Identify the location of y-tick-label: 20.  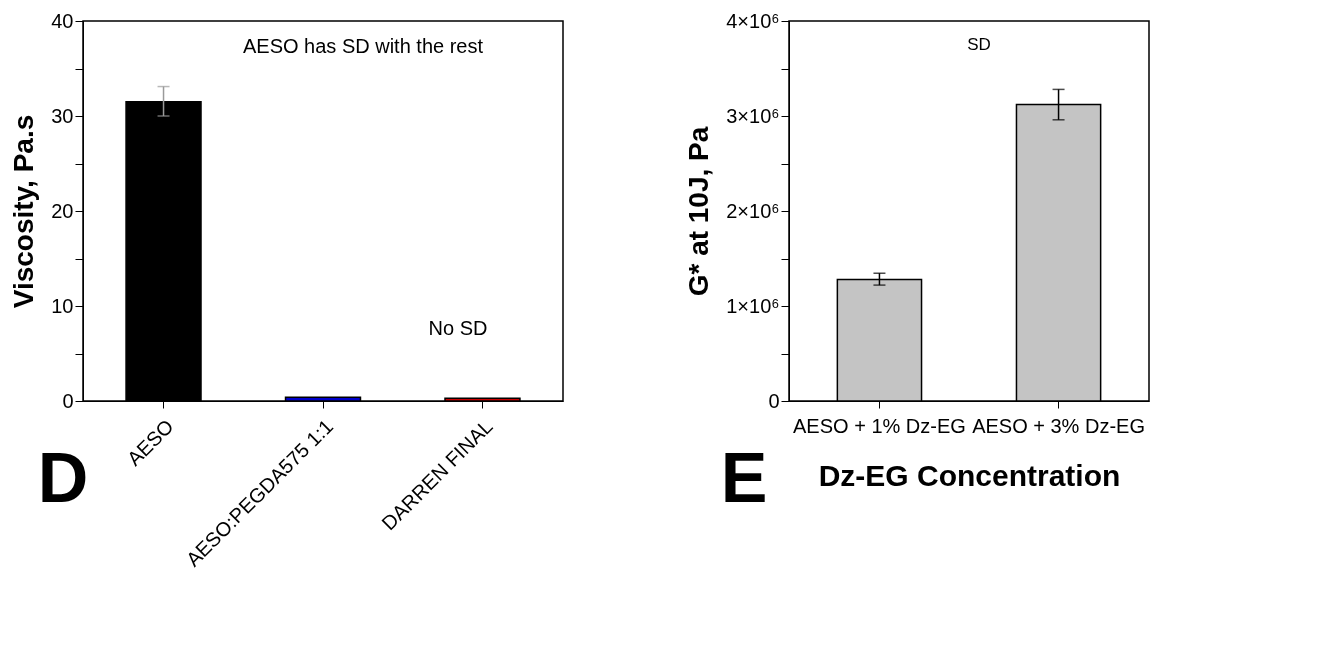
(62, 210).